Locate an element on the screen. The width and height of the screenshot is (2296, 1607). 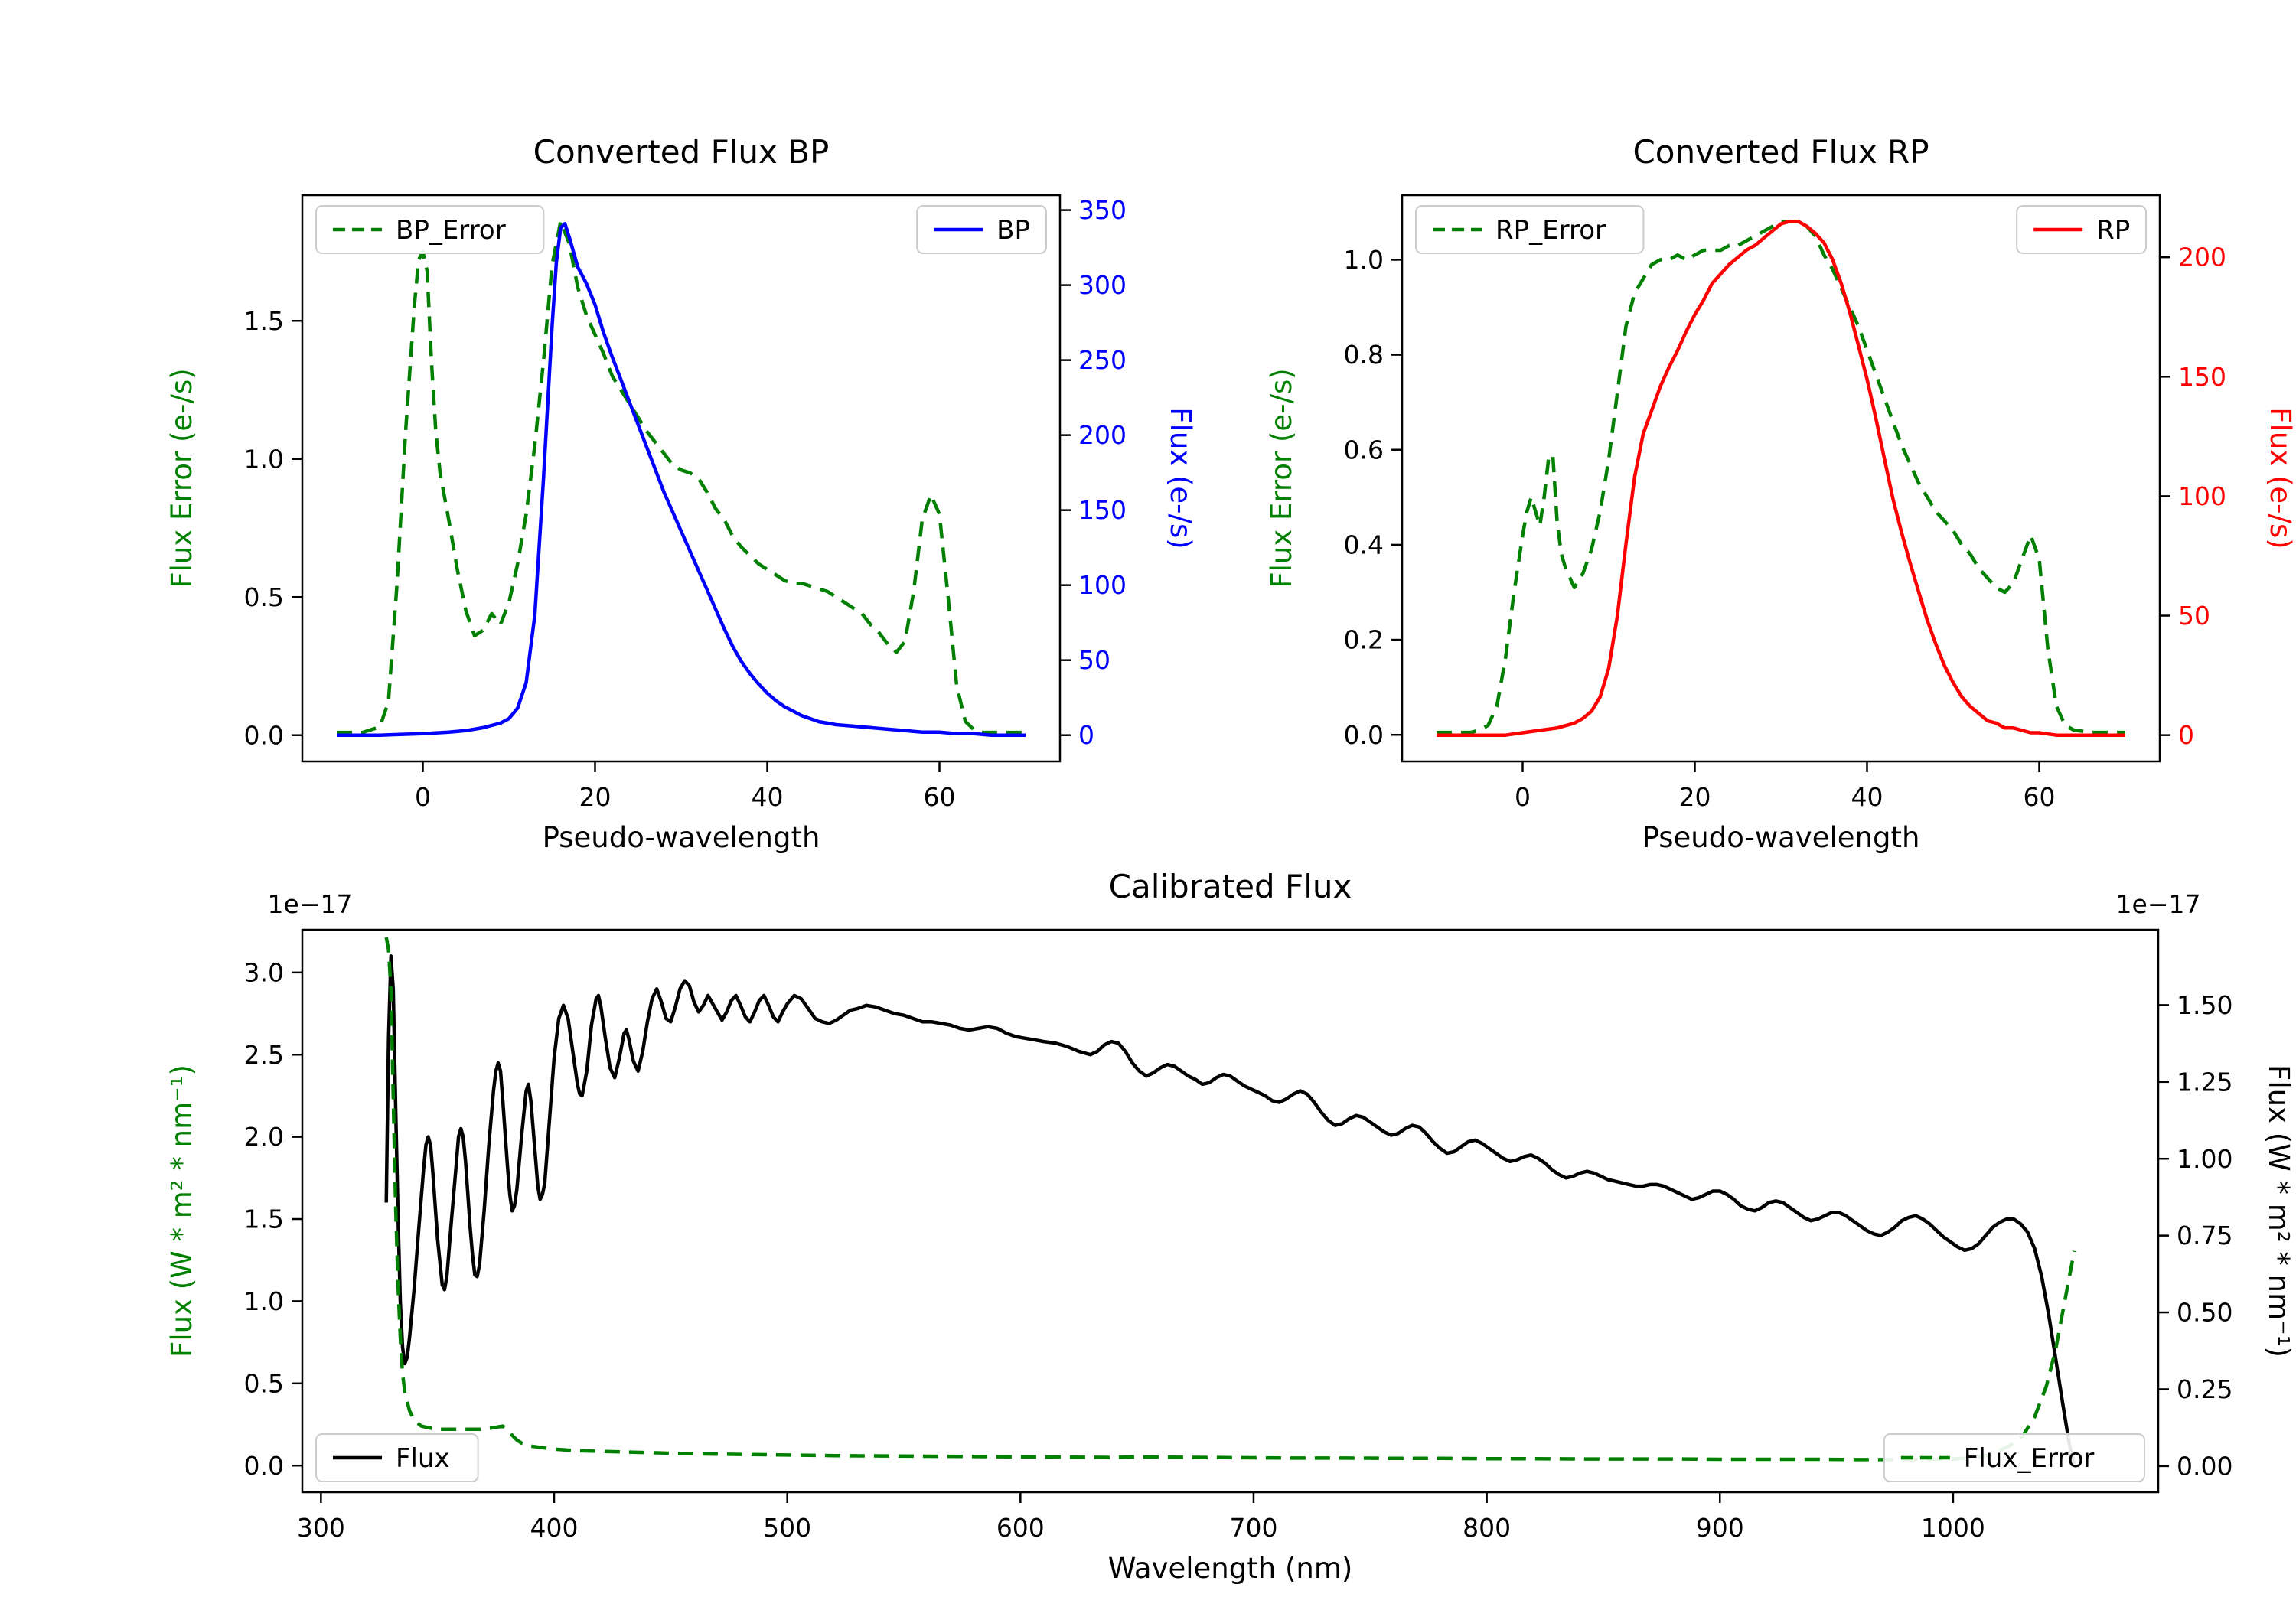
rp-line is located at coordinates (1781, 479).